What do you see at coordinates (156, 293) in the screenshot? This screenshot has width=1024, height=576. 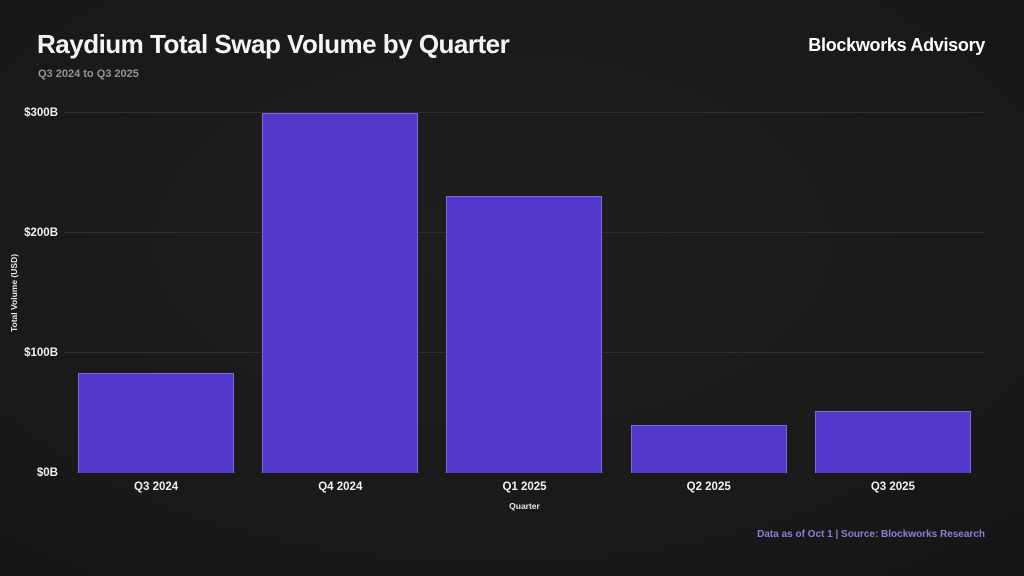 I see `bar-slot-q3-2024` at bounding box center [156, 293].